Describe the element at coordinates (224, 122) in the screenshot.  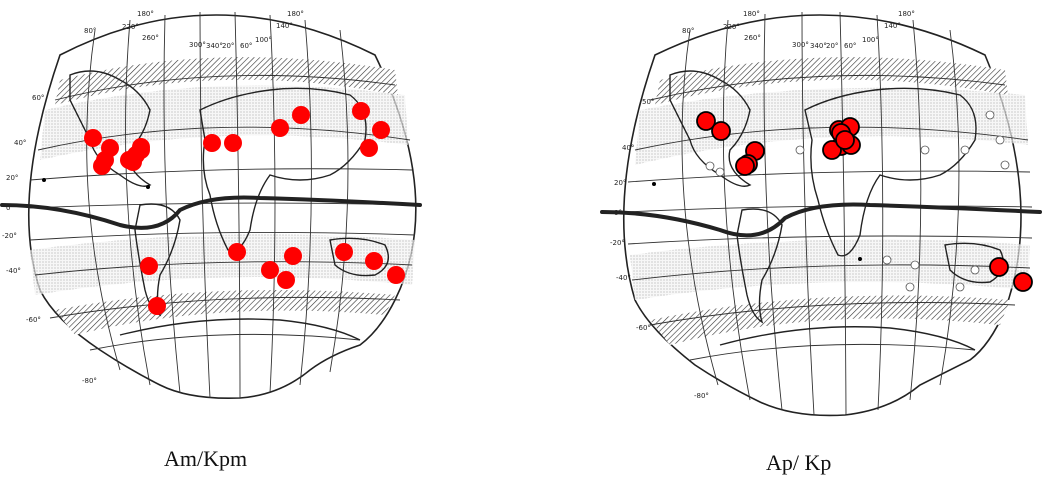
I see `stipple-band-north` at that location.